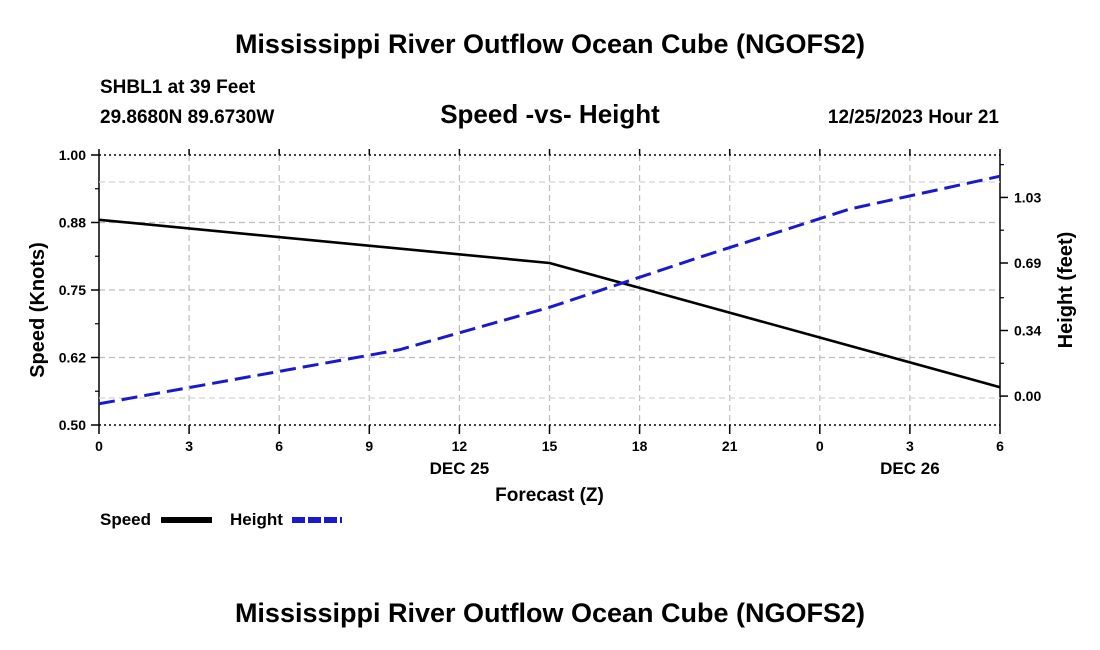 The image size is (1100, 650). Describe the element at coordinates (72, 290) in the screenshot. I see `y-tick-label: 0.75` at that location.